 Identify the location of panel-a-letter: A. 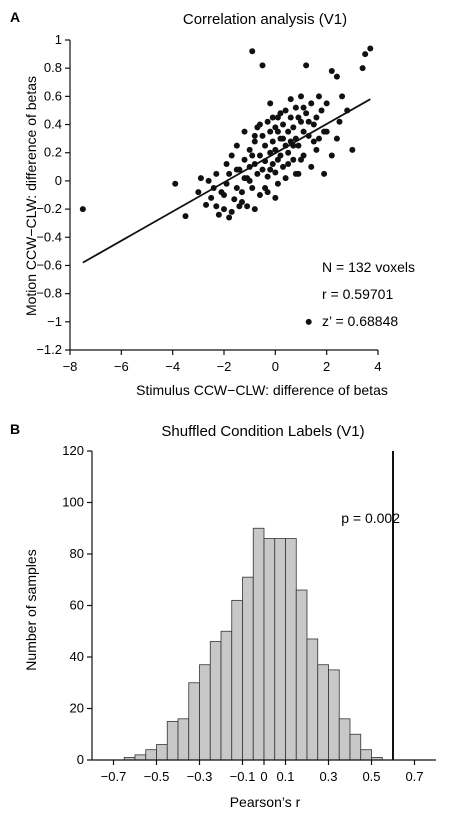
(15, 17).